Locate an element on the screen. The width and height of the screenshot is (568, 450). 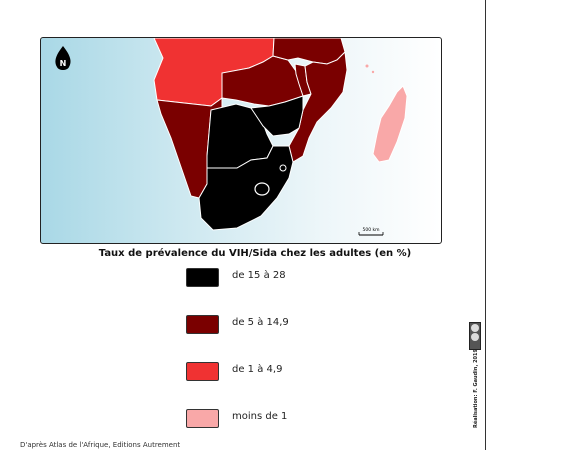
north-arrow-icon: N is located at coordinates (63, 58).